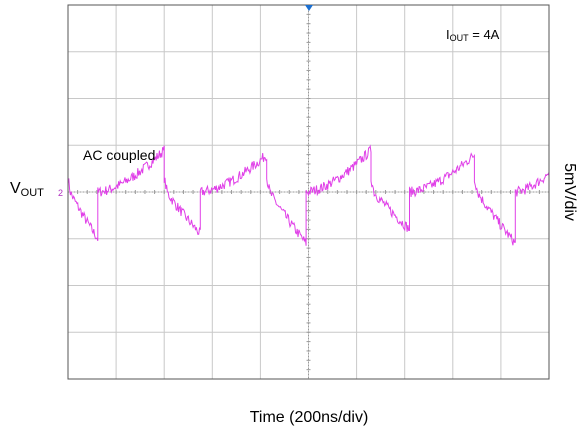 The width and height of the screenshot is (583, 430). Describe the element at coordinates (27, 189) in the screenshot. I see `channel-label: VOUT` at that location.